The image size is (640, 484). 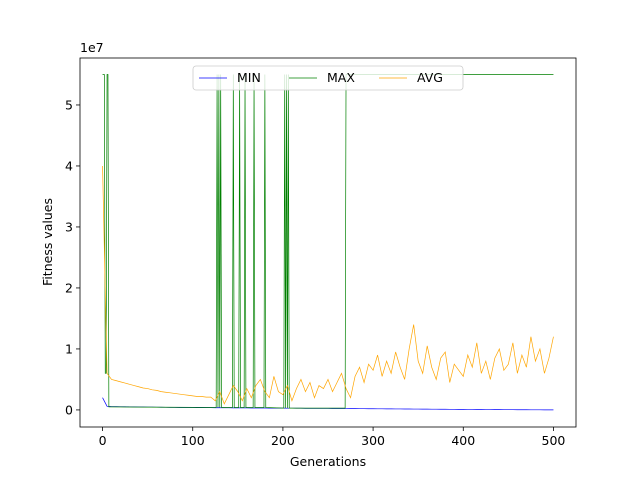 I want to click on y-tick-label: 0, so click(x=69, y=409).